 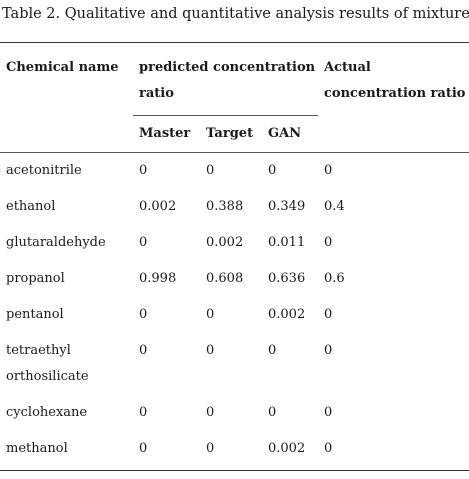 I want to click on header-master: Master, so click(x=166, y=134).